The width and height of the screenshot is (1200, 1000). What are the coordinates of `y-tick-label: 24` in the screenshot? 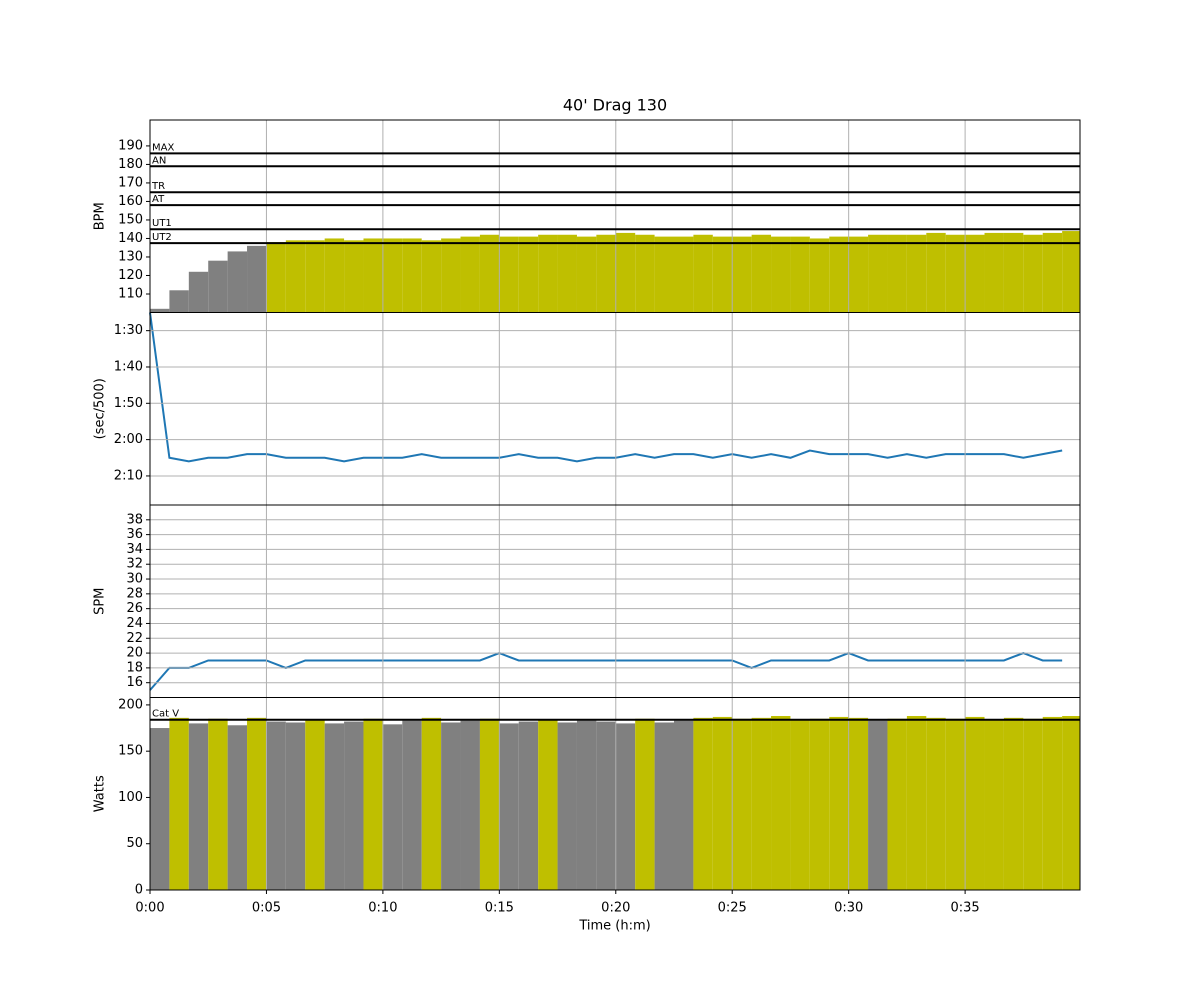 It's located at (134, 623).